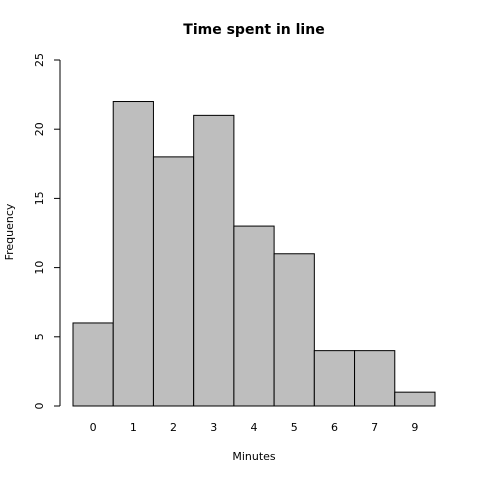 The height and width of the screenshot is (480, 480). I want to click on x-tick-label: 0, so click(93, 427).